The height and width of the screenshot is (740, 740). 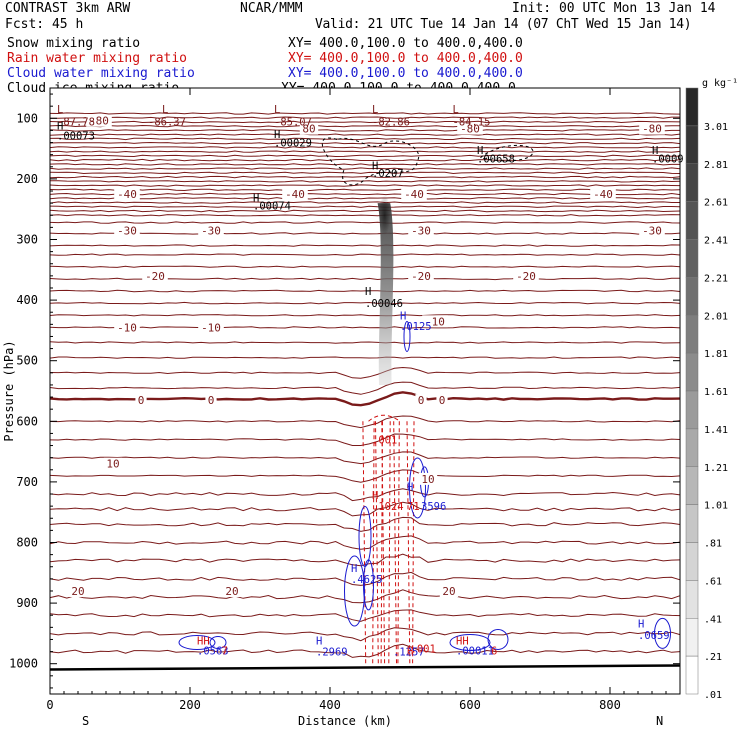 What do you see at coordinates (27, 118) in the screenshot?
I see `y-tick-label: 100` at bounding box center [27, 118].